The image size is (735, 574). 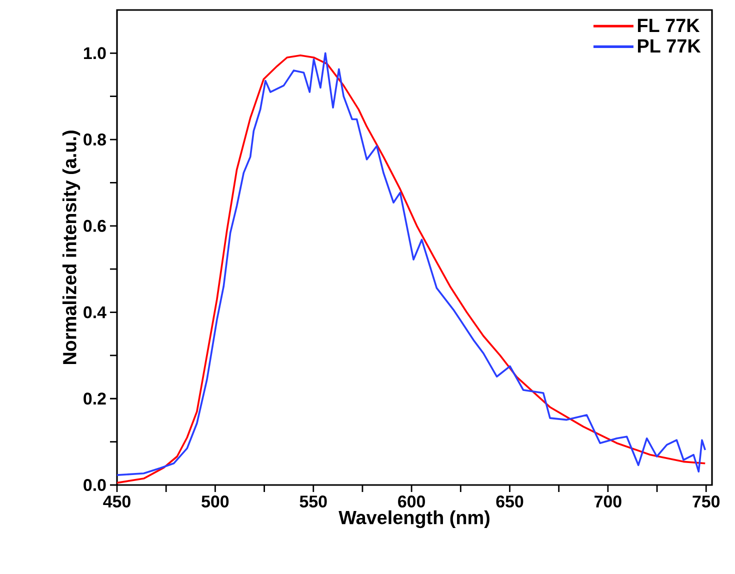 What do you see at coordinates (116, 502) in the screenshot?
I see `x-tick-label: 450` at bounding box center [116, 502].